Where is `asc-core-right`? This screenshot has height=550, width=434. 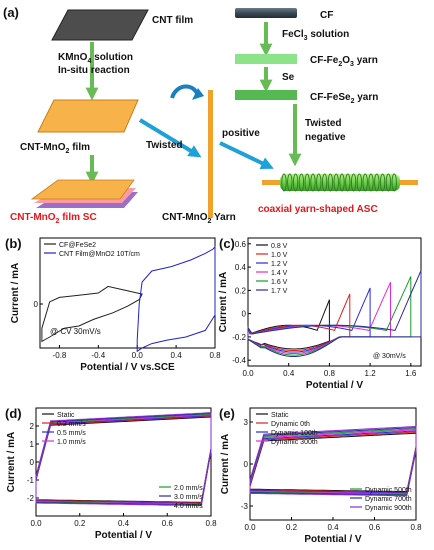 asc-core-right is located at coordinates (407, 182).